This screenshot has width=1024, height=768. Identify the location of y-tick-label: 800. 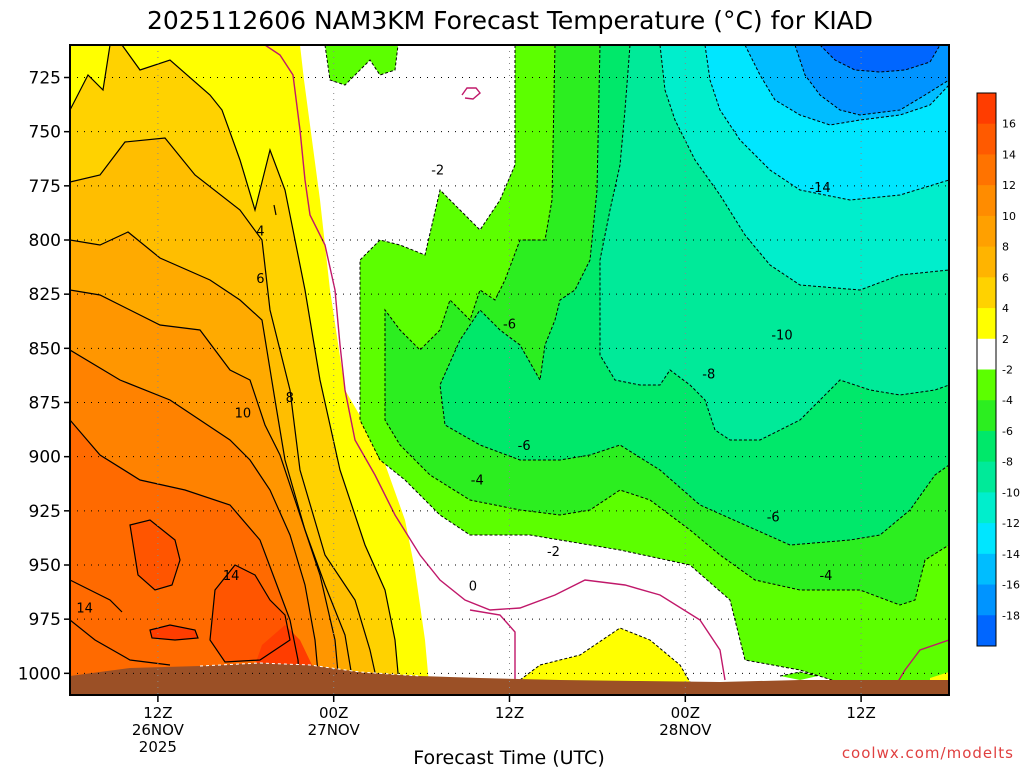
(45, 241).